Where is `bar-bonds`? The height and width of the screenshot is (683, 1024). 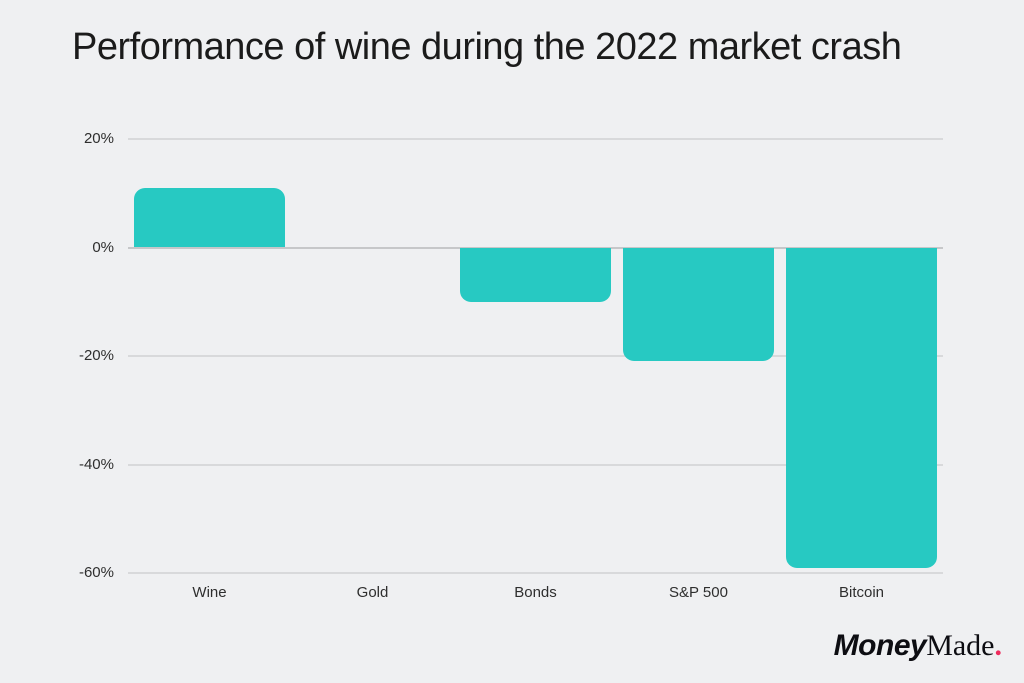
bar-bonds is located at coordinates (535, 274).